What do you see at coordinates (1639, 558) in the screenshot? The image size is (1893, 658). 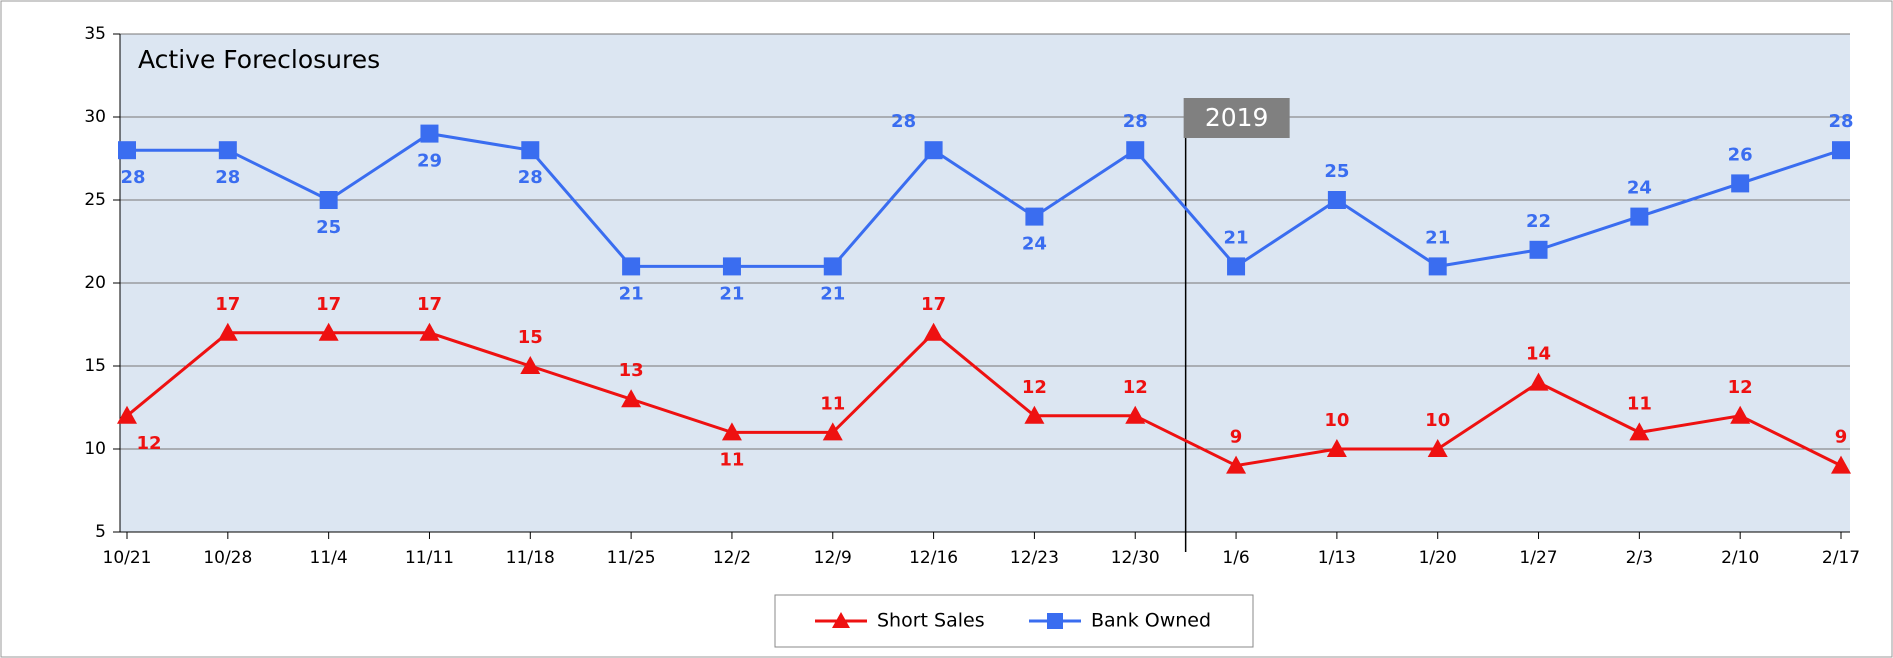 I see `x-tick-label: 2/3` at bounding box center [1639, 558].